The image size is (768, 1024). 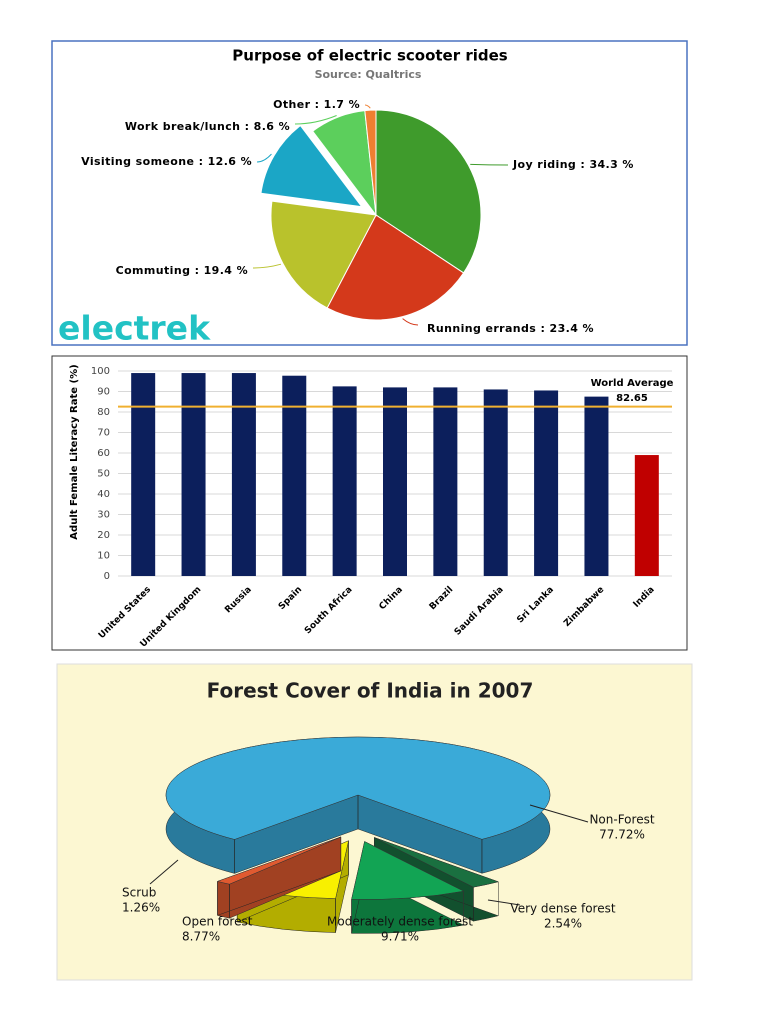 What do you see at coordinates (563, 924) in the screenshot?
I see `slice-value-label: 2.54%` at bounding box center [563, 924].